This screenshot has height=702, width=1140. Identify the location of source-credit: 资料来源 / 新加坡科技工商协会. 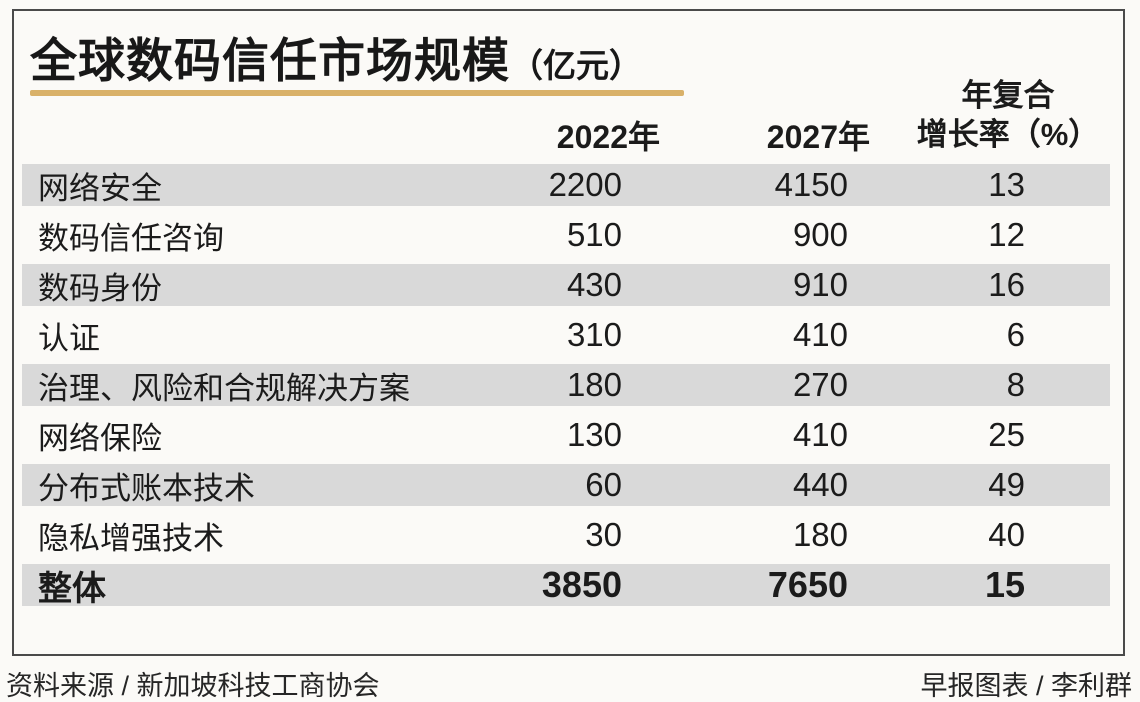
(193, 686).